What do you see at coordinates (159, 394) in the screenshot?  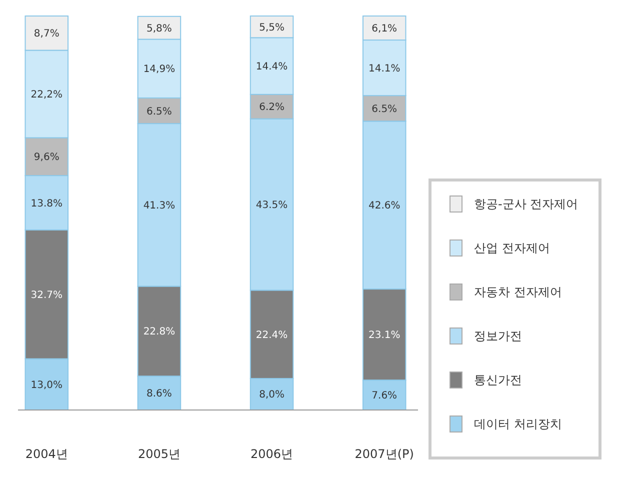 I see `data-label: 8.6%` at bounding box center [159, 394].